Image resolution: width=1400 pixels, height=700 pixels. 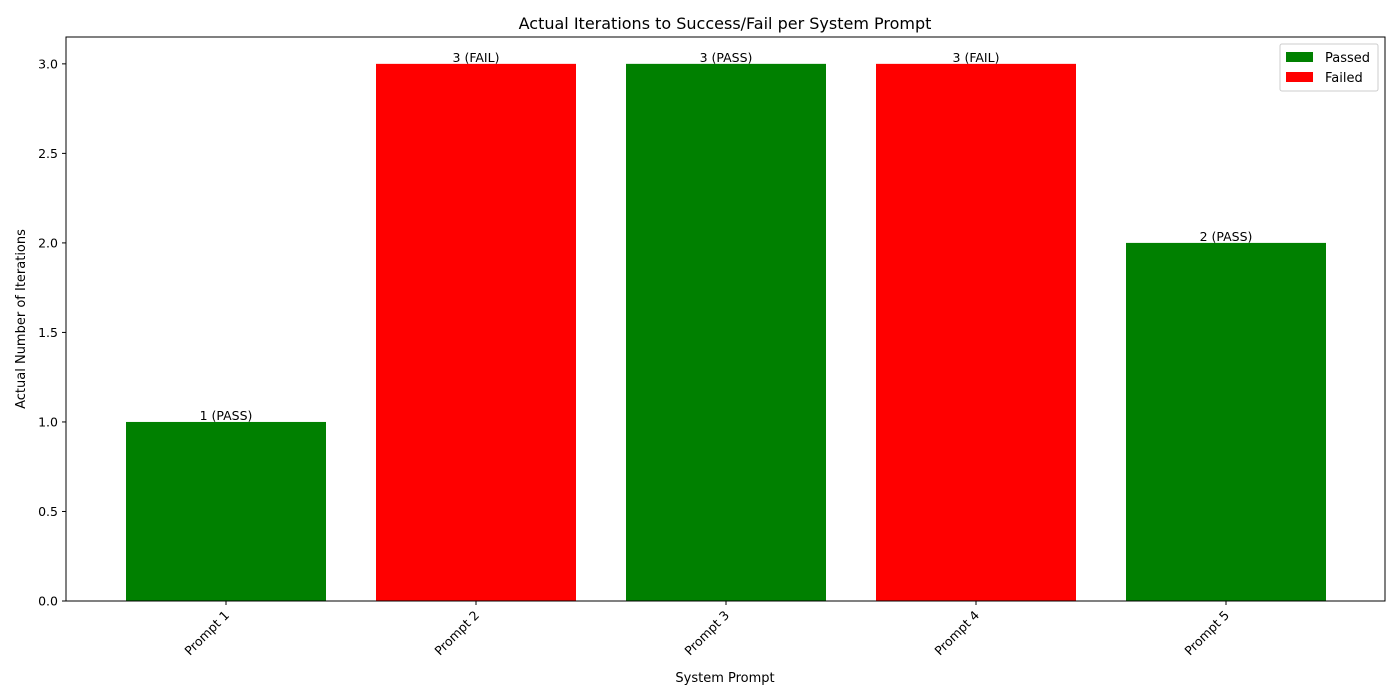 I want to click on x-tick-label-3: Prompt 4, so click(x=956, y=632).